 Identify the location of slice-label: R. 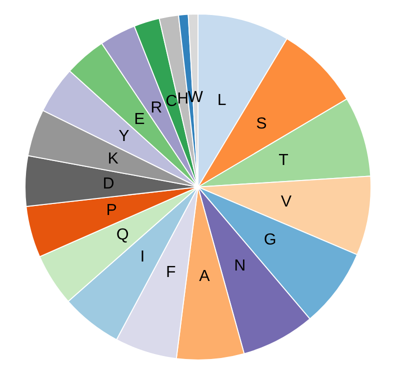
(156, 107).